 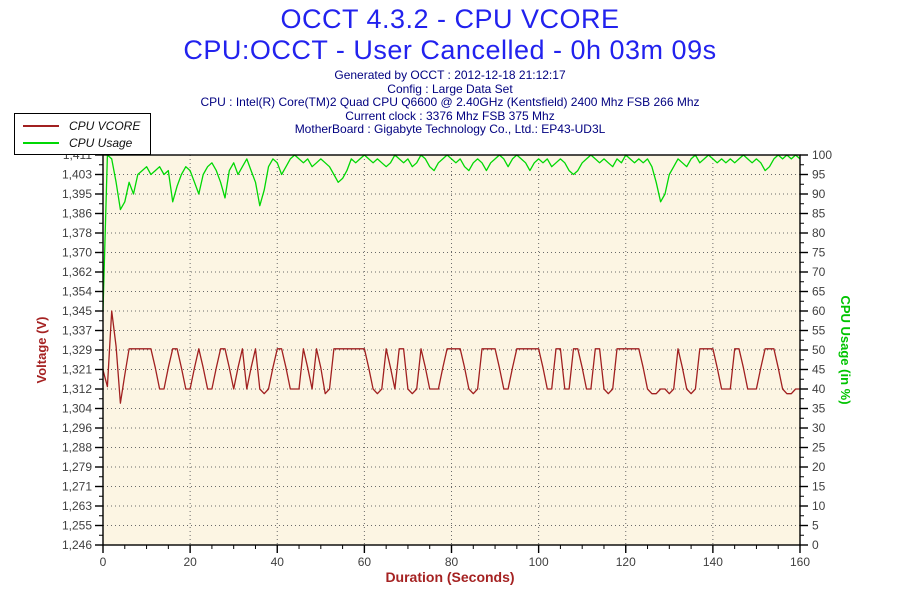 What do you see at coordinates (819, 253) in the screenshot?
I see `y-right-tick-label: 75` at bounding box center [819, 253].